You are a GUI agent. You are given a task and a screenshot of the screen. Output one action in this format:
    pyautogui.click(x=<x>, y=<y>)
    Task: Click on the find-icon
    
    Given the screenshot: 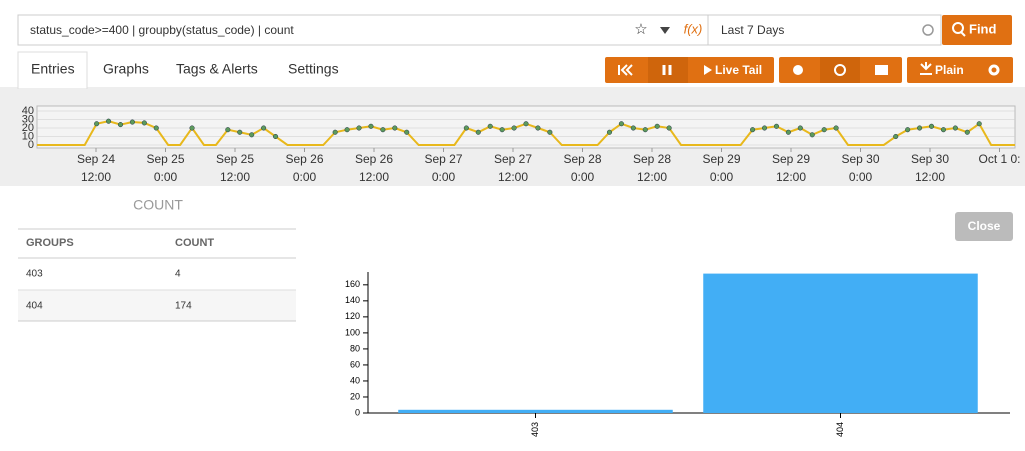 What is the action you would take?
    pyautogui.click(x=958, y=28)
    